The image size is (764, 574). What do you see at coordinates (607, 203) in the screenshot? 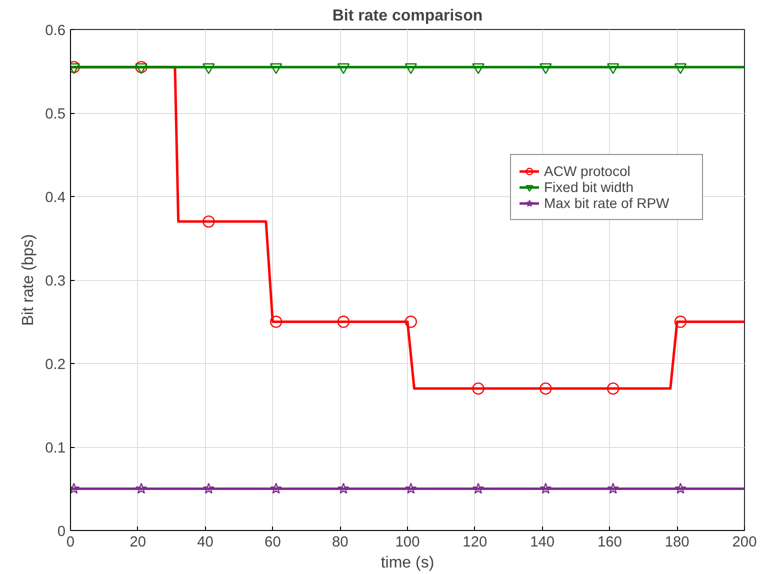
I see `legend-label: Max bit rate of RPW` at bounding box center [607, 203].